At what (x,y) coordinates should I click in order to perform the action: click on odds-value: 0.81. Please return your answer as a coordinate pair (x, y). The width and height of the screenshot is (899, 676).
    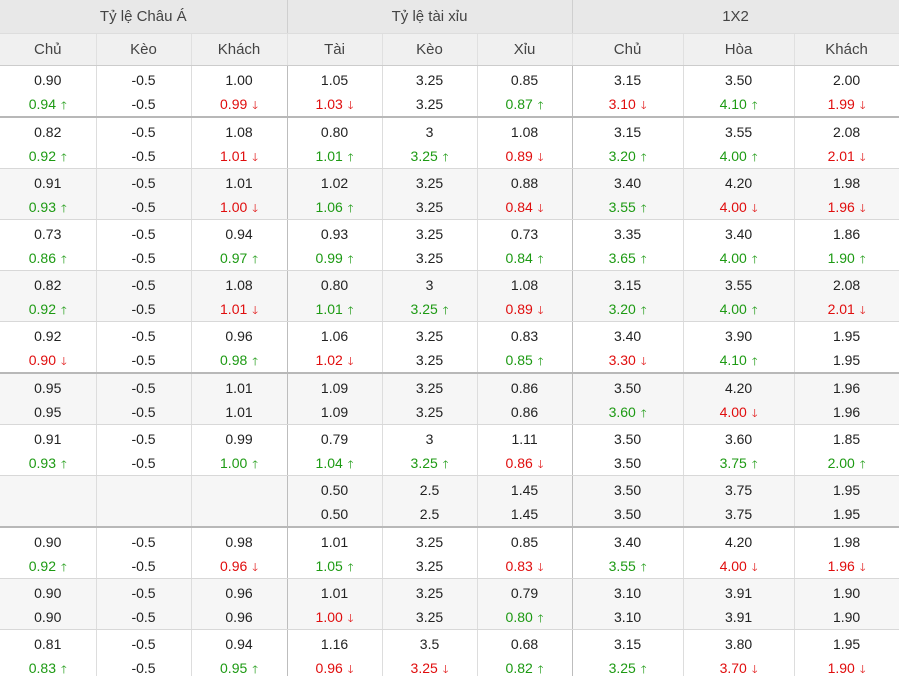
    Looking at the image, I should click on (48, 643).